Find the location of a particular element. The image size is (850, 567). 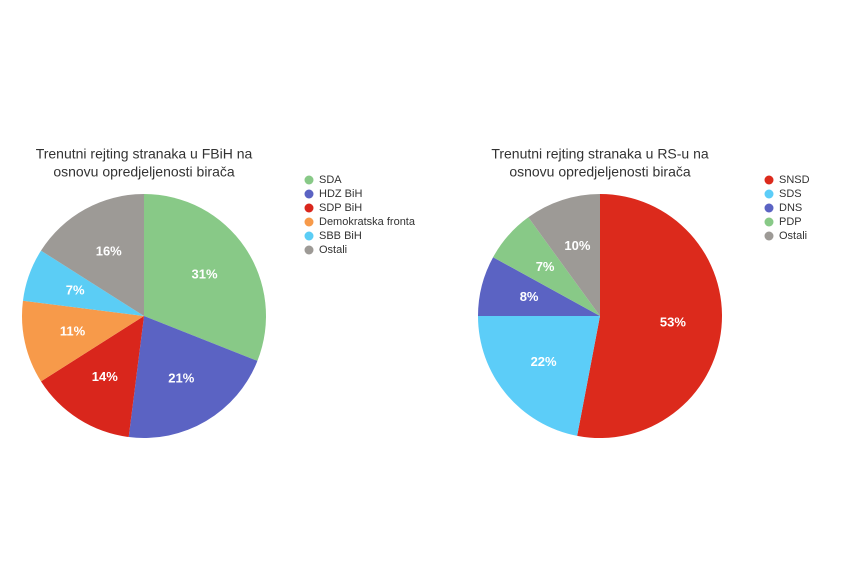

legend-label: PDP is located at coordinates (790, 222).